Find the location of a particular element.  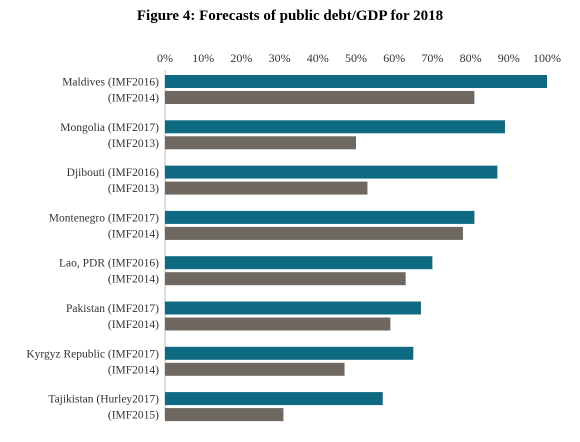

category-label: Djibouti (IMF2016) is located at coordinates (113, 173).